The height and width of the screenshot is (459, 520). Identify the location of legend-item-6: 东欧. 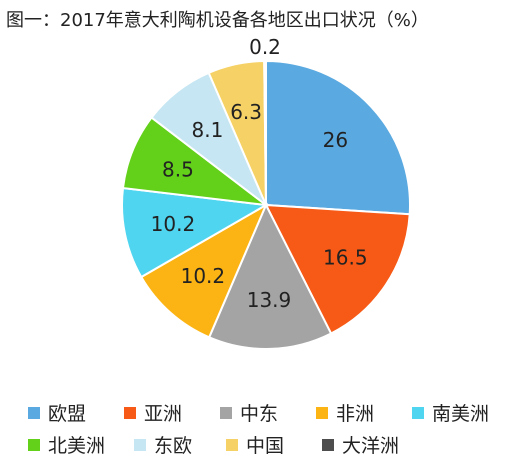
(180, 444).